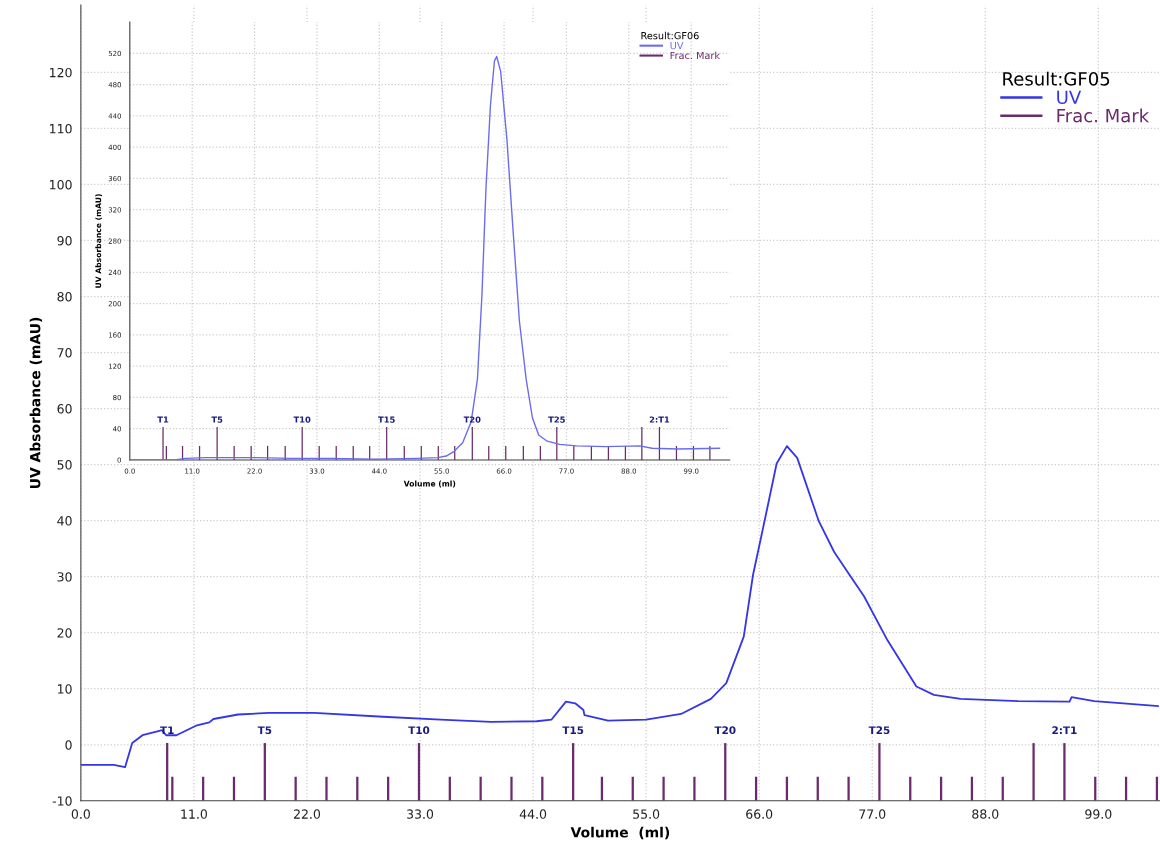 The image size is (1160, 862). I want to click on y-tick-label: 70, so click(64, 353).